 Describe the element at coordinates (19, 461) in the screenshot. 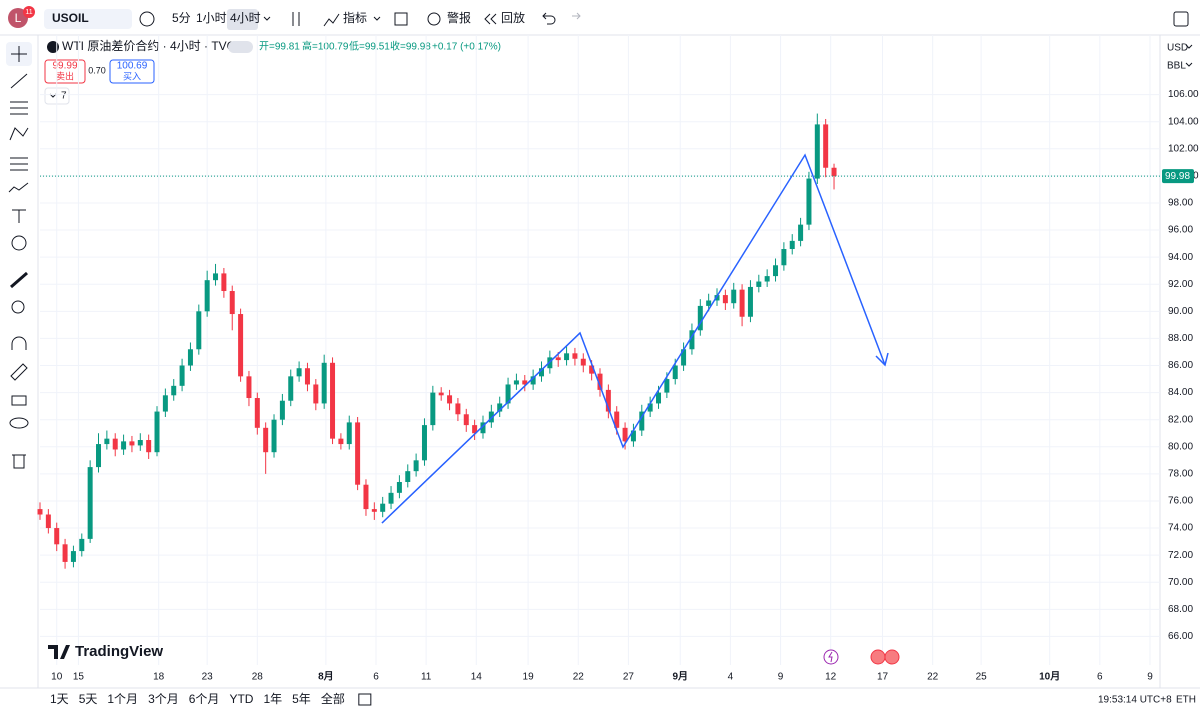

I see `delete-tool` at that location.